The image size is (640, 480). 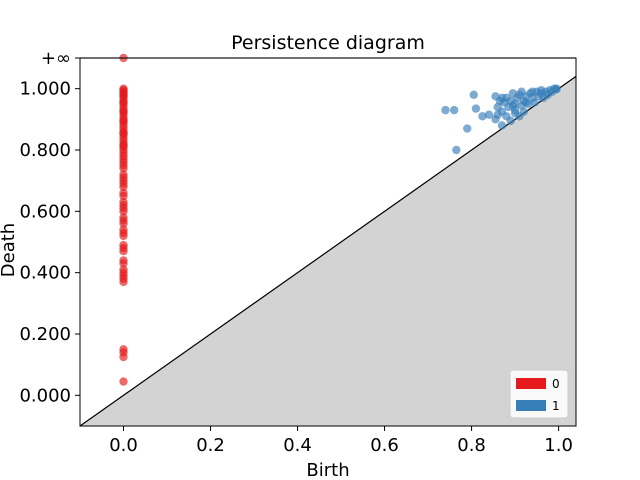 I want to click on y-tick-label: 0.600, so click(x=45, y=211).